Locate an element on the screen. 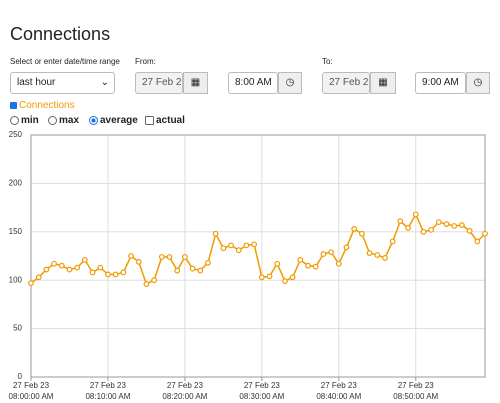  y-tick-label: 0 is located at coordinates (20, 376).